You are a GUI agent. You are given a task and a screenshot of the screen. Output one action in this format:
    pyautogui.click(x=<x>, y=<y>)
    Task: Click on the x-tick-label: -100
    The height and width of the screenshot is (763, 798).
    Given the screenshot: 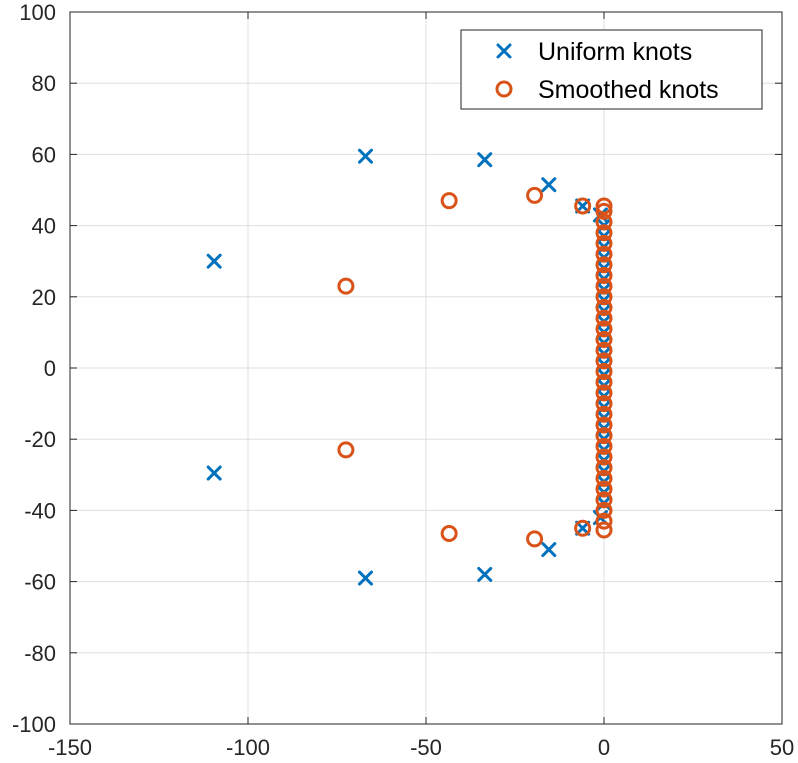 What is the action you would take?
    pyautogui.click(x=248, y=747)
    